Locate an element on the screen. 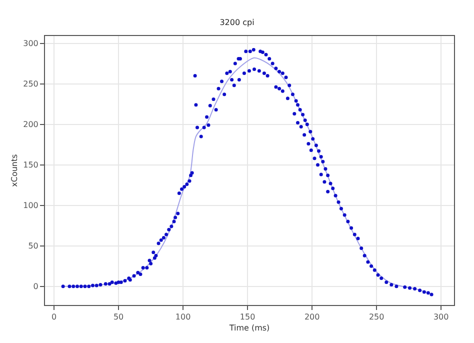 Image resolution: width=474 pixels, height=343 pixels. y-tick-label: 50 is located at coordinates (33, 246).